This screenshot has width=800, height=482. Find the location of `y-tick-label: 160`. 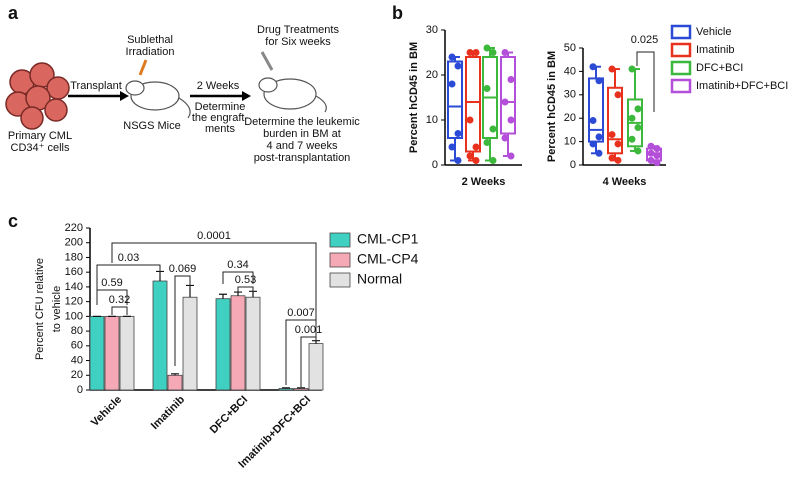

y-tick-label: 160 is located at coordinates (74, 272).